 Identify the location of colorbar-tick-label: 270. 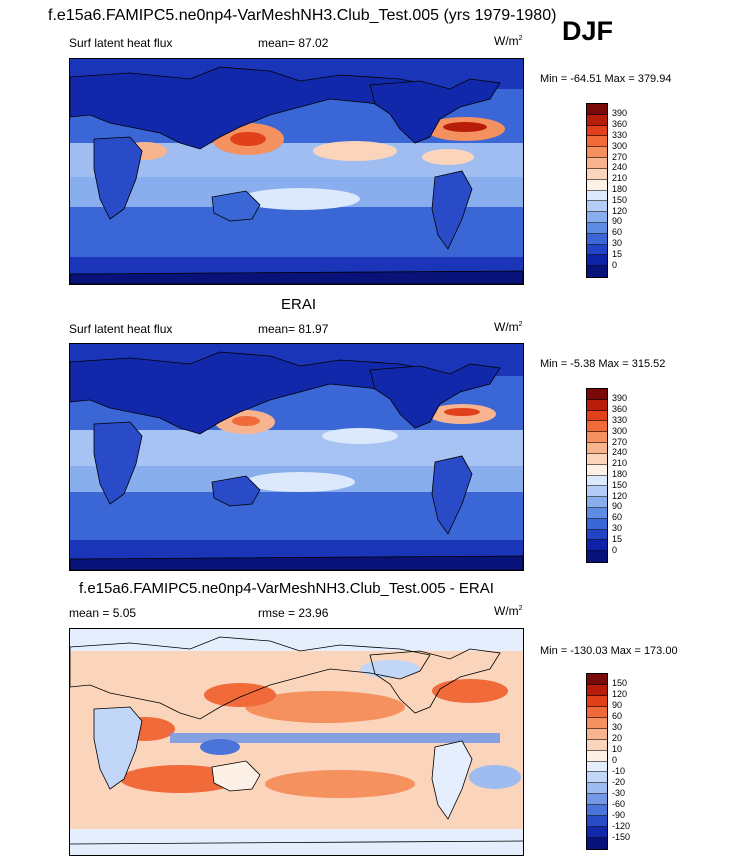
(620, 156).